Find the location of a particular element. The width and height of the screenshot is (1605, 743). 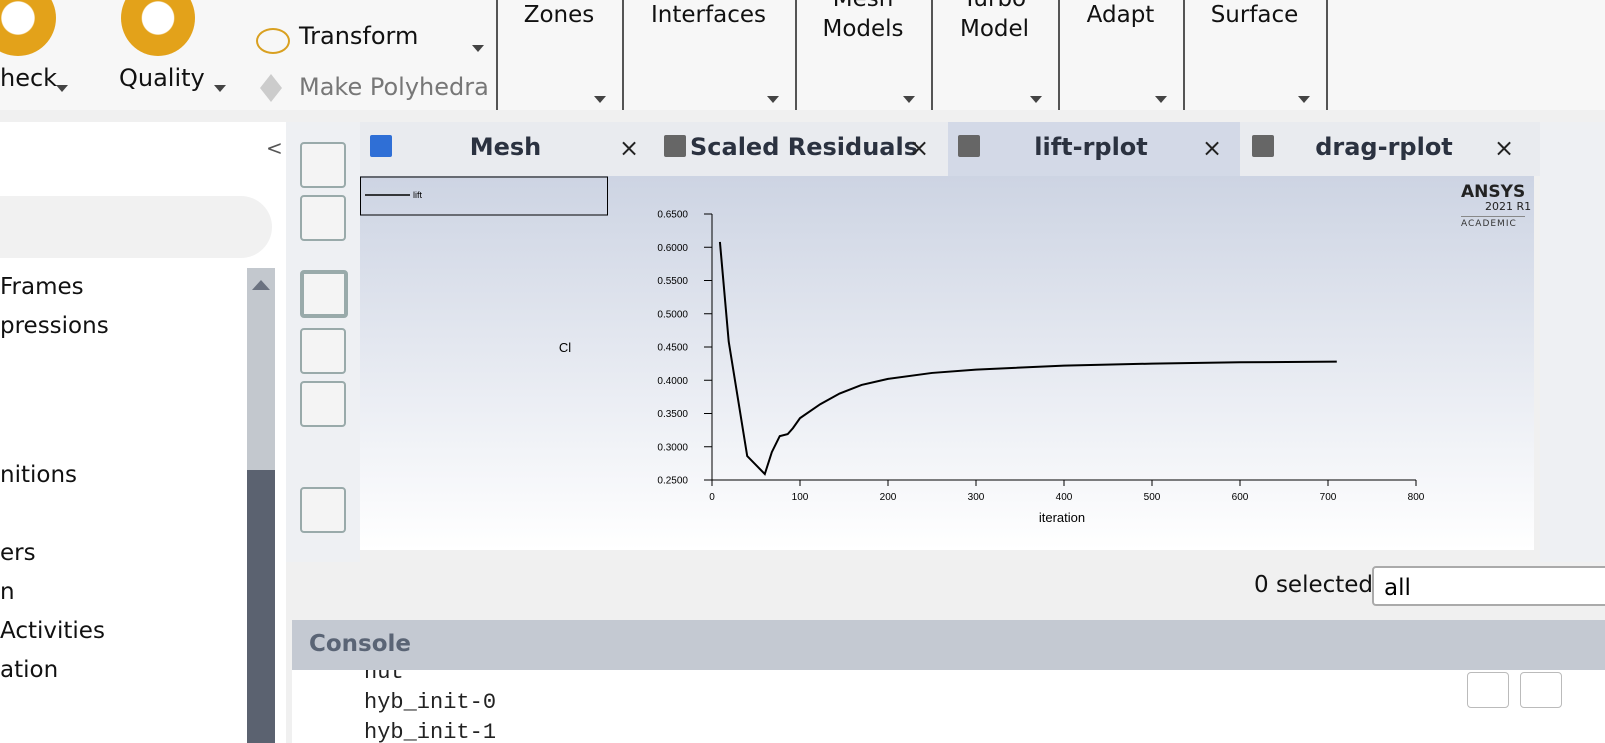

filter-dropdown: all is located at coordinates (1488, 586).